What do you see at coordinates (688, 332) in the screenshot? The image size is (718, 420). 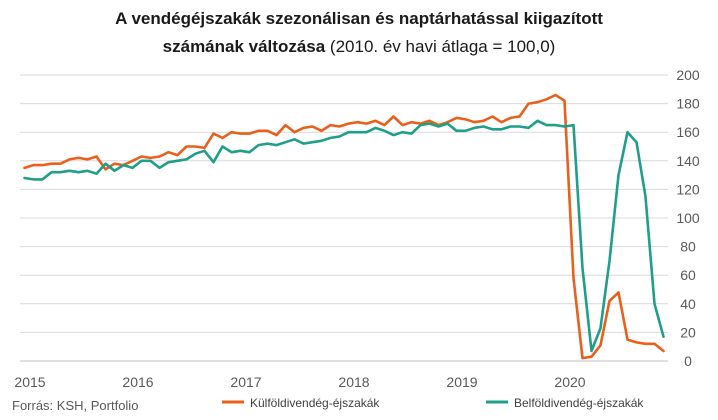 I see `y-tick-label: 20` at bounding box center [688, 332].